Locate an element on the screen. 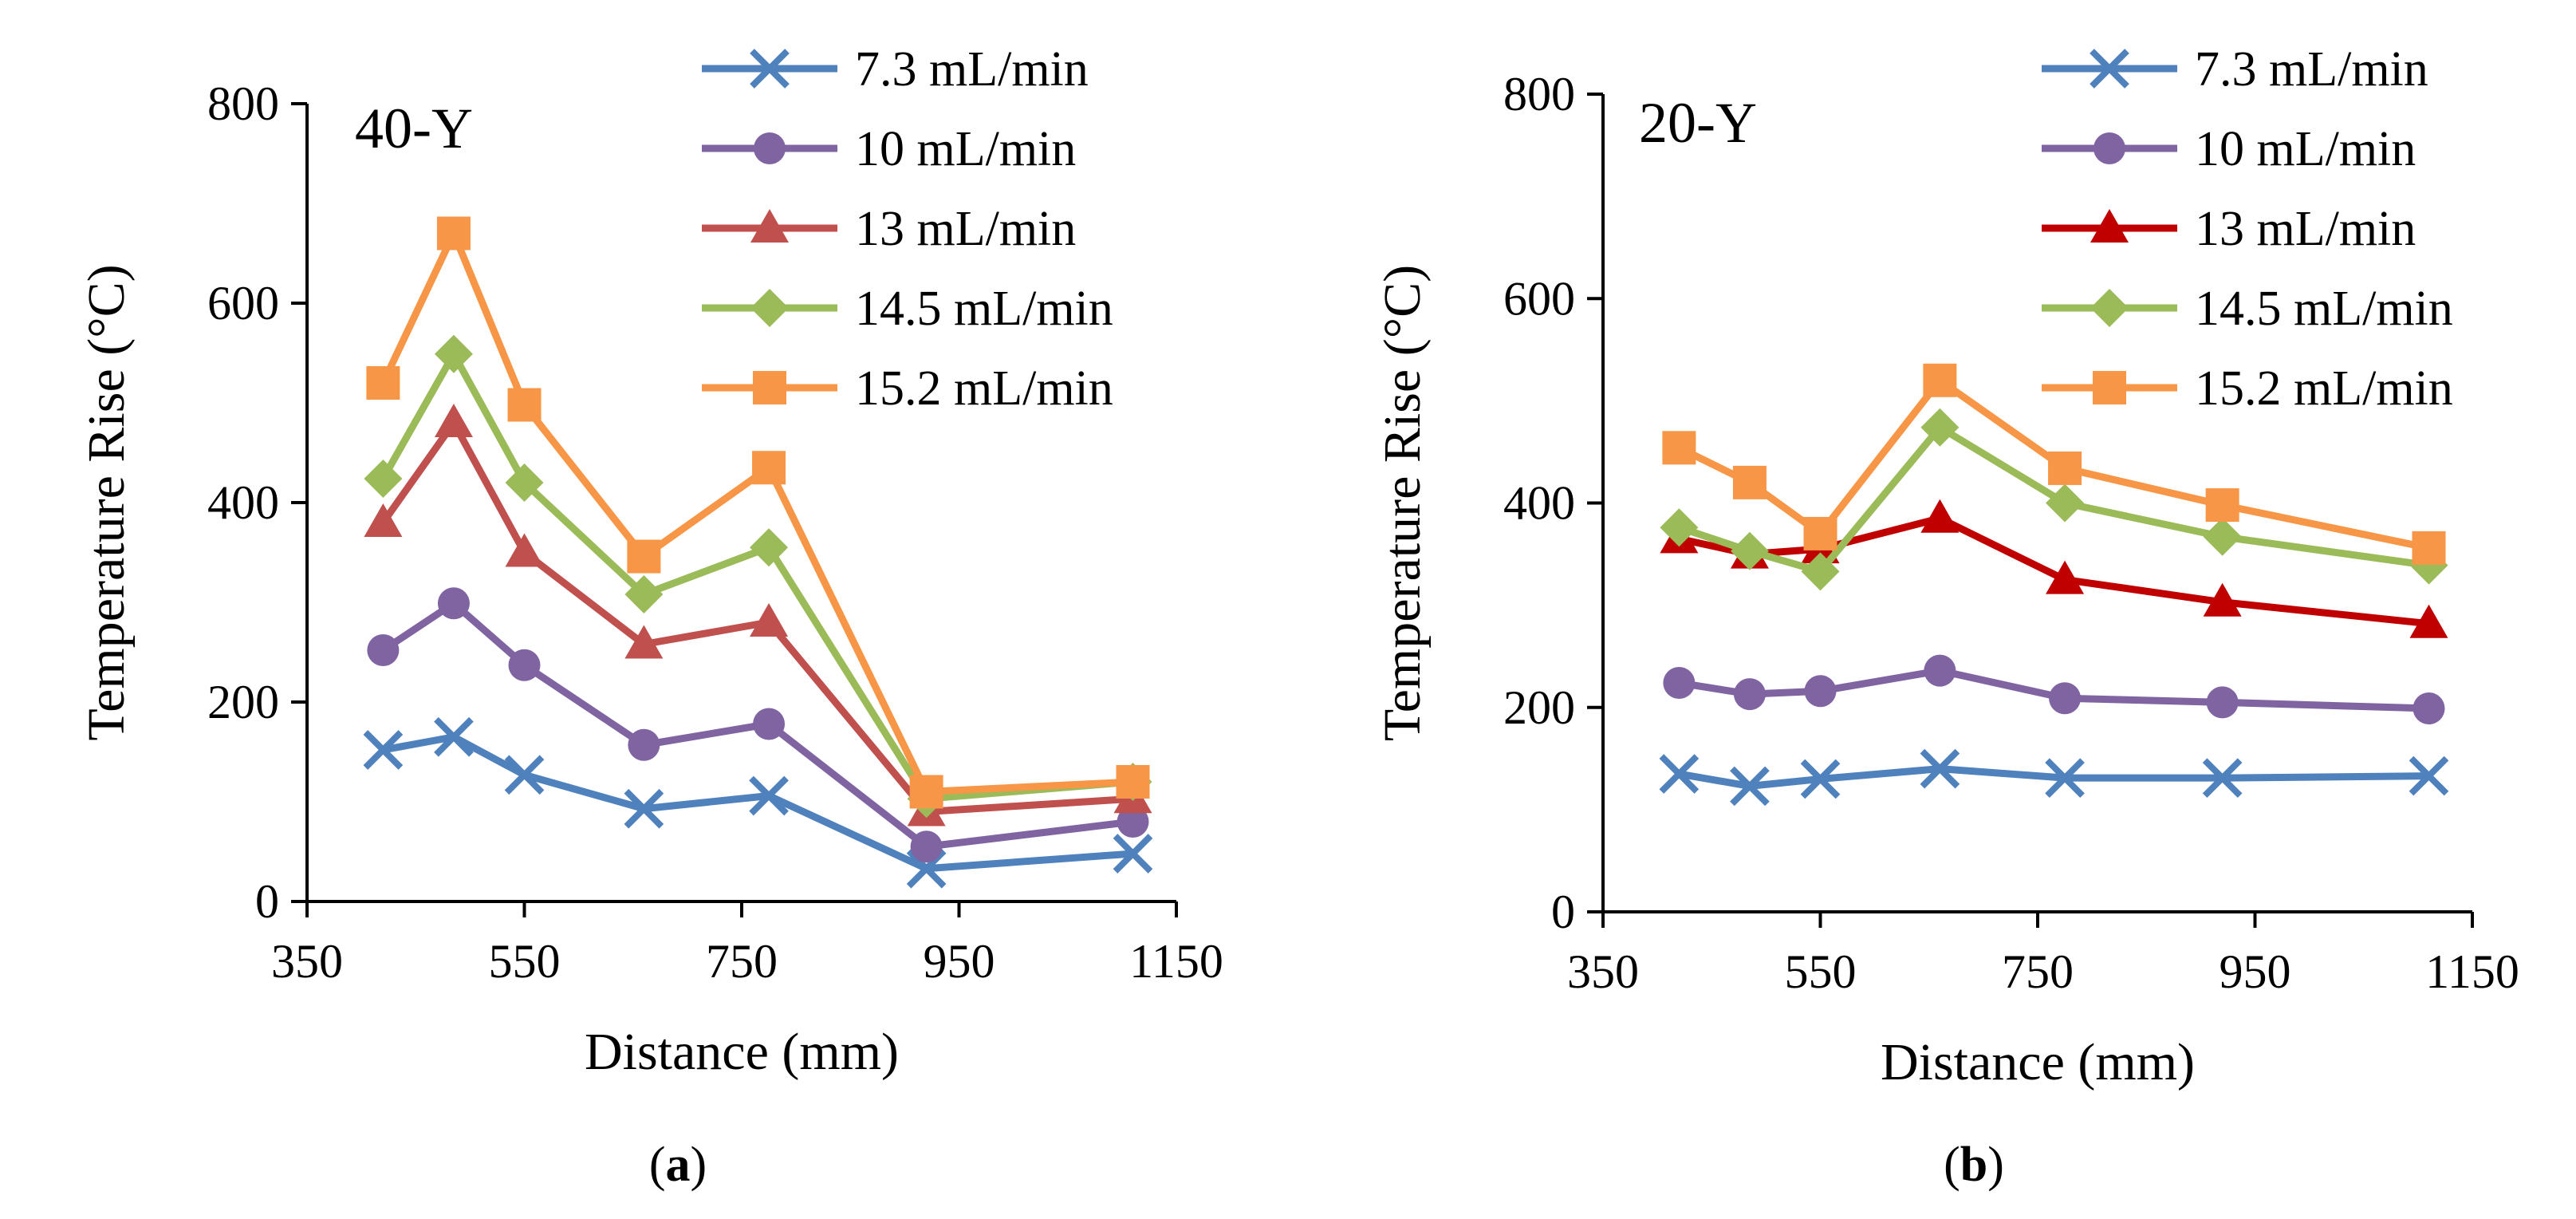  x-tick-label: 350 is located at coordinates (1603, 972).